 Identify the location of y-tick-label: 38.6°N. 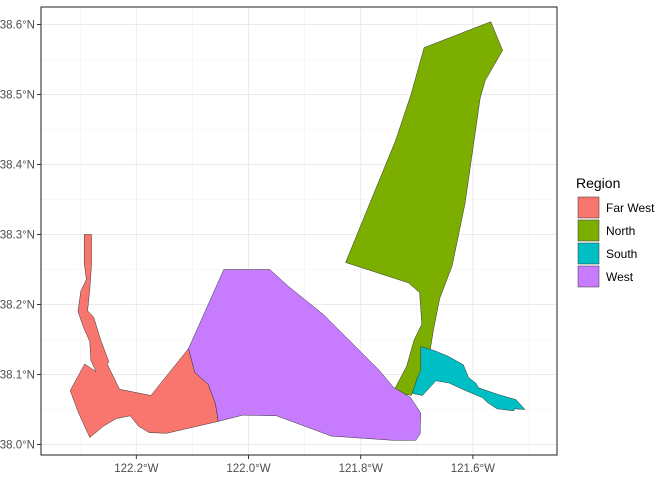
(17, 26).